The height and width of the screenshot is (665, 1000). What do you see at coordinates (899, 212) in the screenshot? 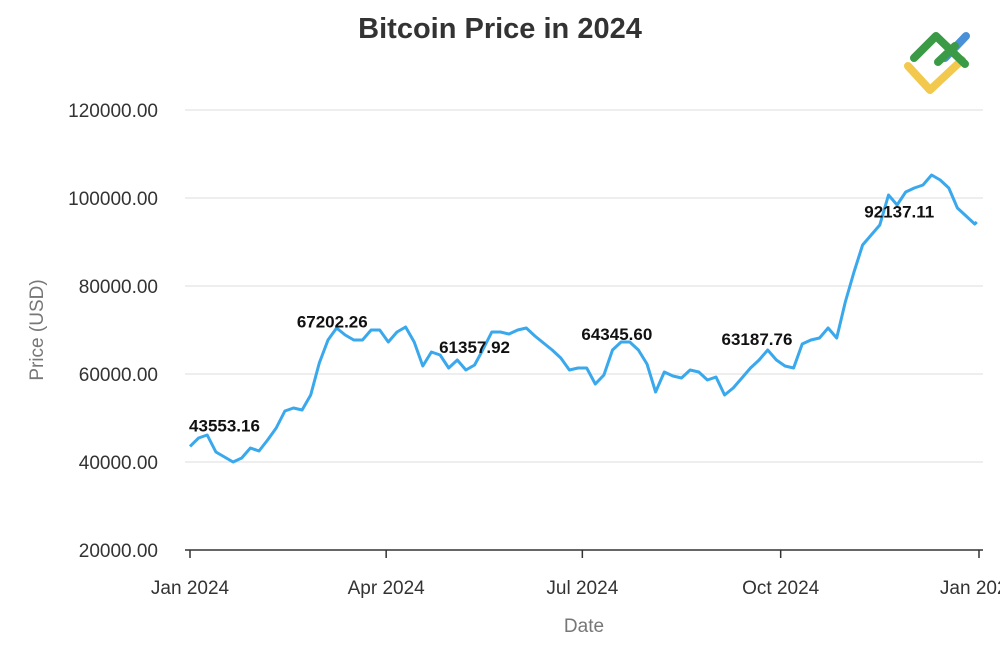
I see `data-label: 92137.11` at bounding box center [899, 212].